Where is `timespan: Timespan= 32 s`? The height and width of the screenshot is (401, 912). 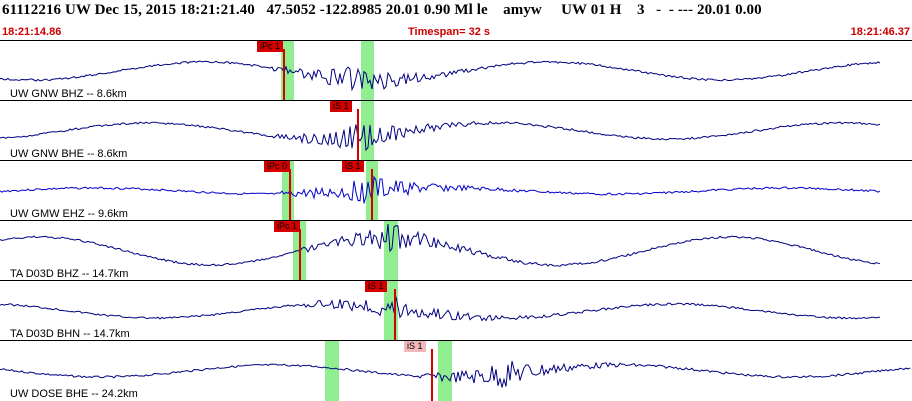
timespan: Timespan= 32 s is located at coordinates (449, 32).